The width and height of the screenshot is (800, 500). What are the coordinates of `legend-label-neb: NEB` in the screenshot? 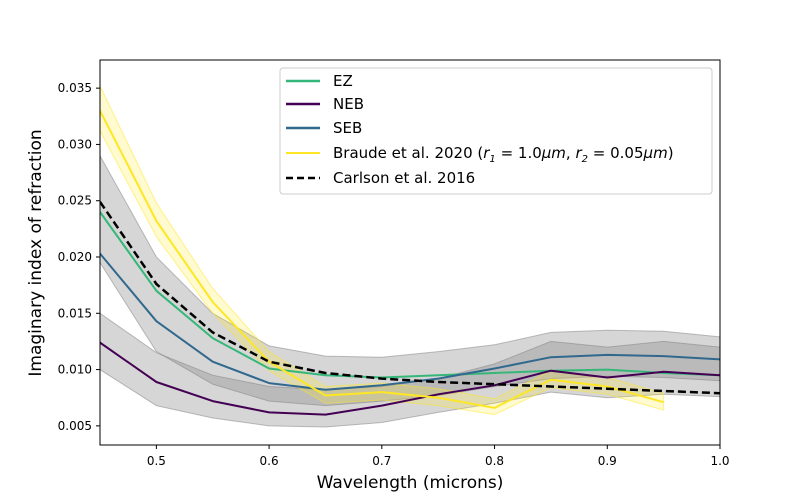 It's located at (348, 104).